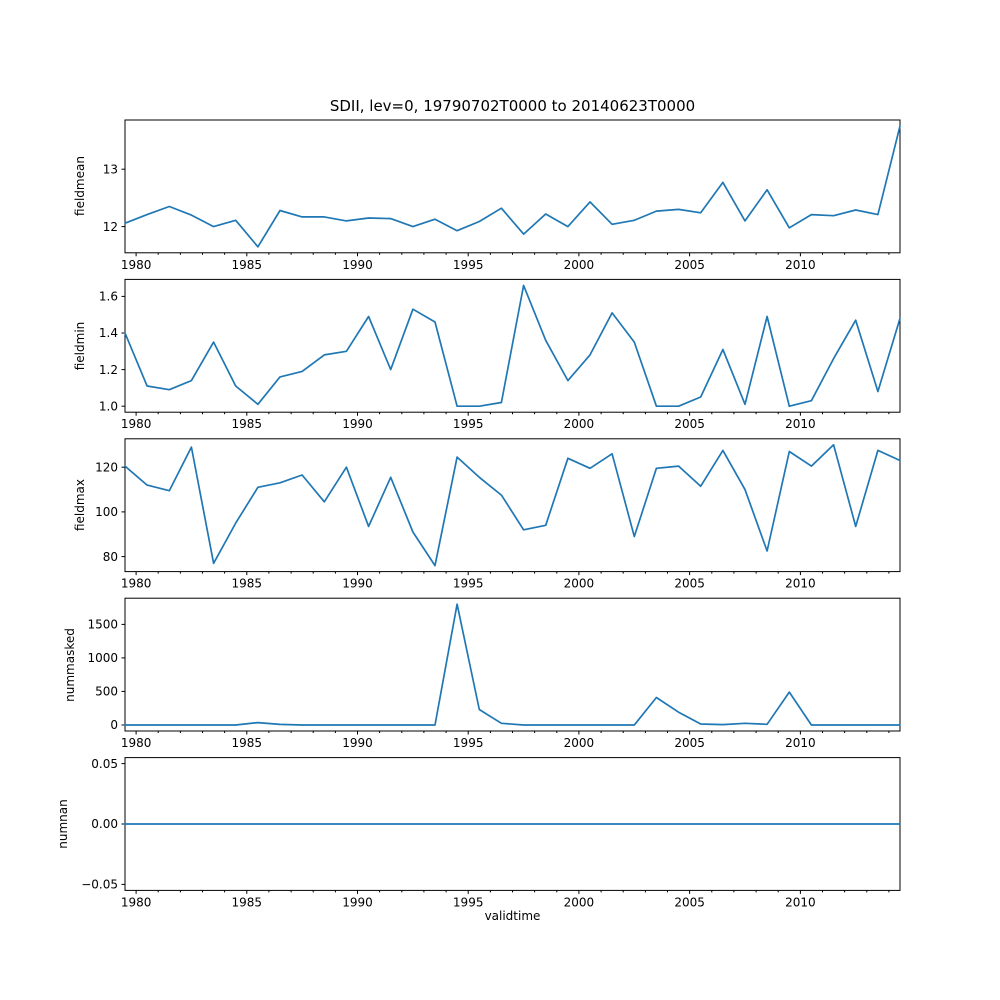 The image size is (1000, 1000). I want to click on y-axis-label-fieldmean: fieldmean, so click(80, 186).